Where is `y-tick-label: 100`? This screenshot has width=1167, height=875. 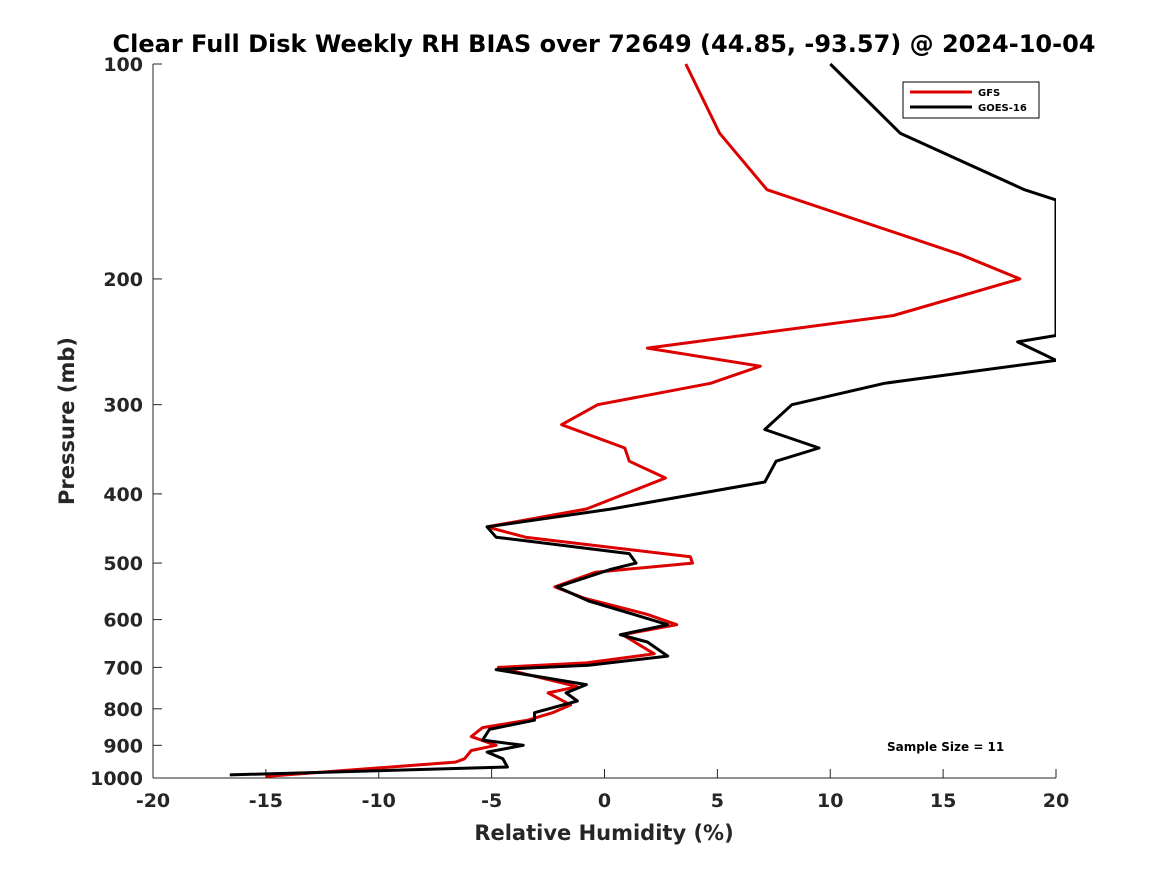 y-tick-label: 100 is located at coordinates (123, 65).